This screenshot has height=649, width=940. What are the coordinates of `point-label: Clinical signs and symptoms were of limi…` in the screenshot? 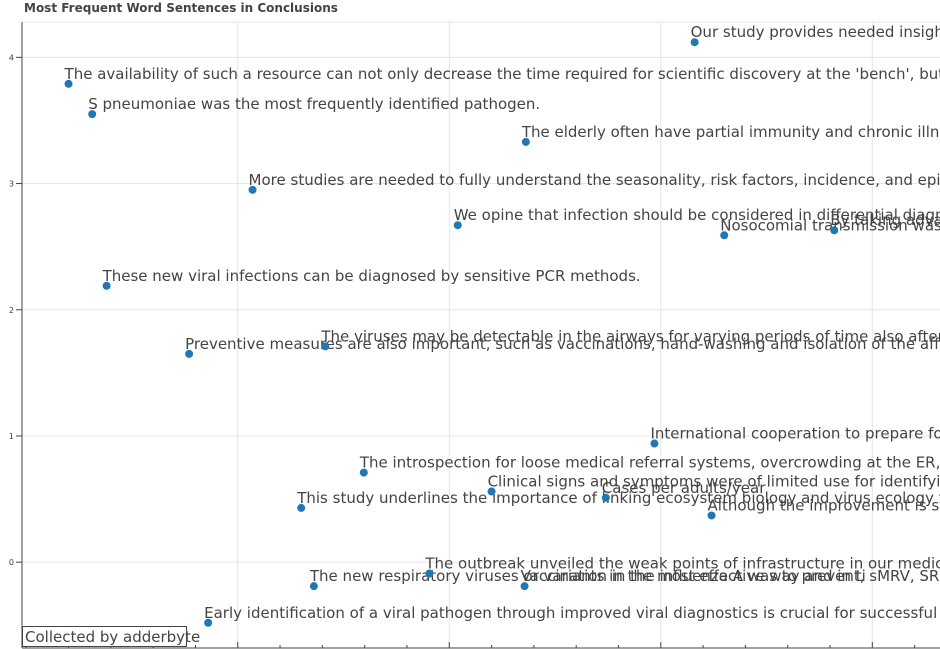 It's located at (714, 482).